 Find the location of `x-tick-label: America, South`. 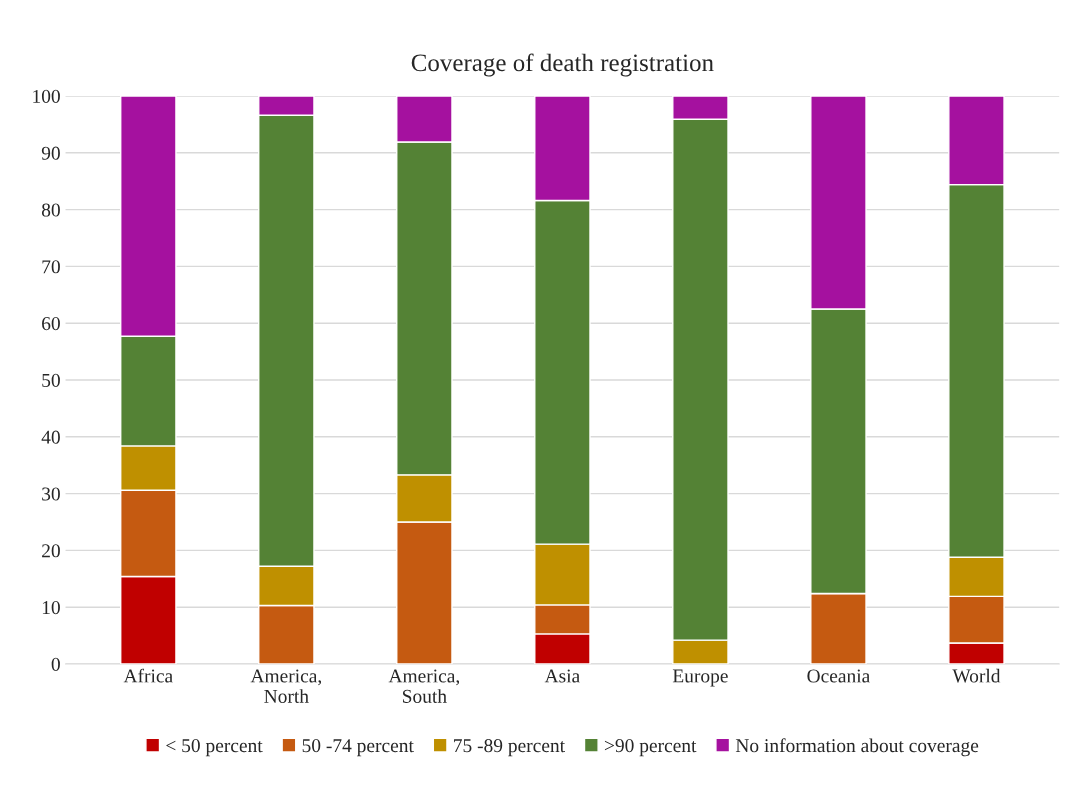

x-tick-label: America, South is located at coordinates (424, 686).